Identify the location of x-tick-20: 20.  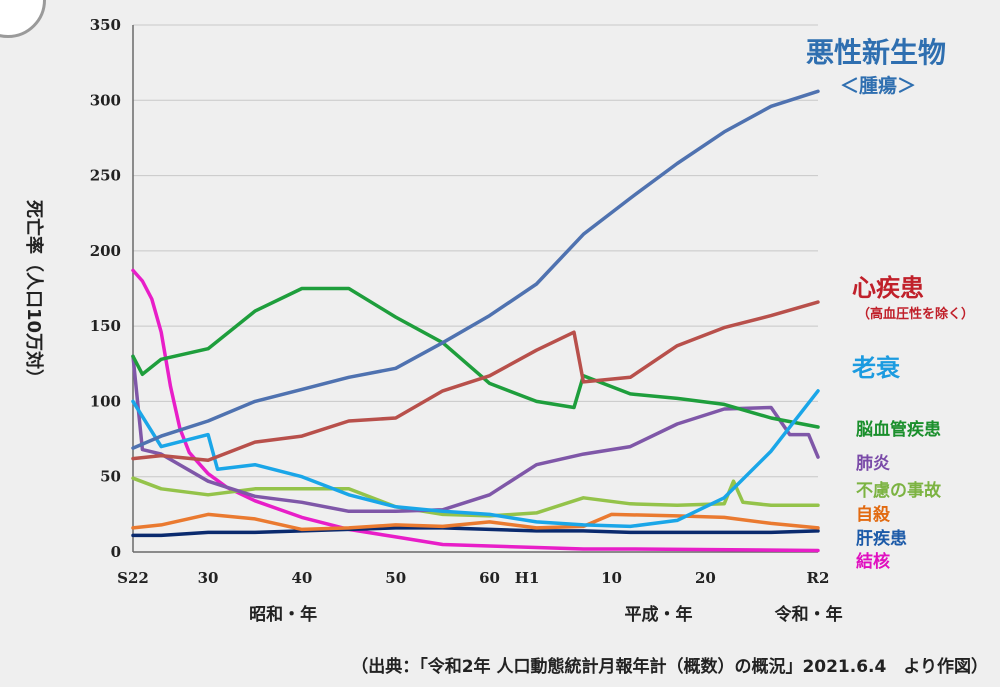
(705, 578).